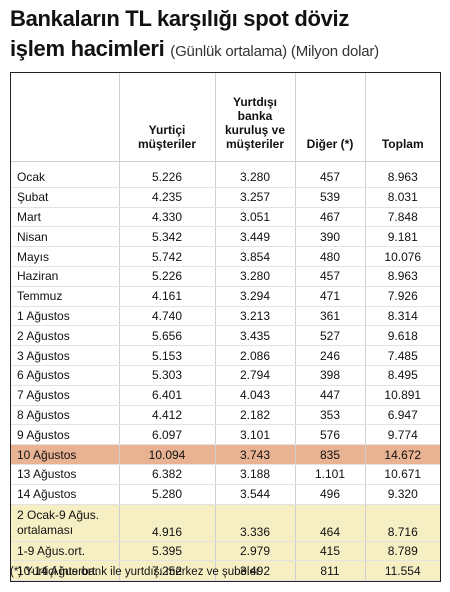 The height and width of the screenshot is (592, 450). I want to click on cell-diger: 1.101, so click(330, 474).